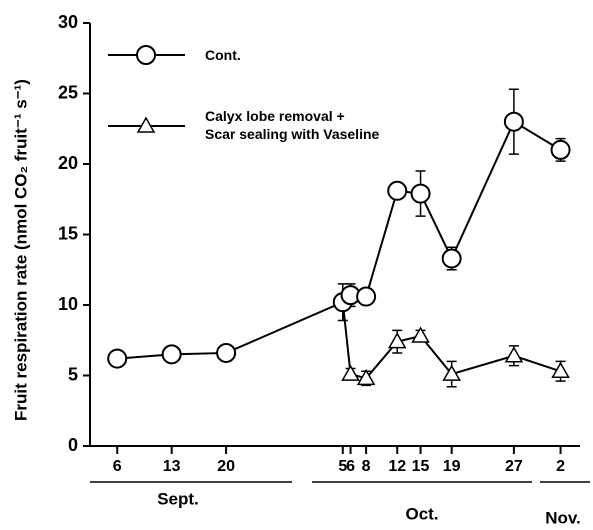  What do you see at coordinates (366, 466) in the screenshot?
I see `x-tick-label: 8` at bounding box center [366, 466].